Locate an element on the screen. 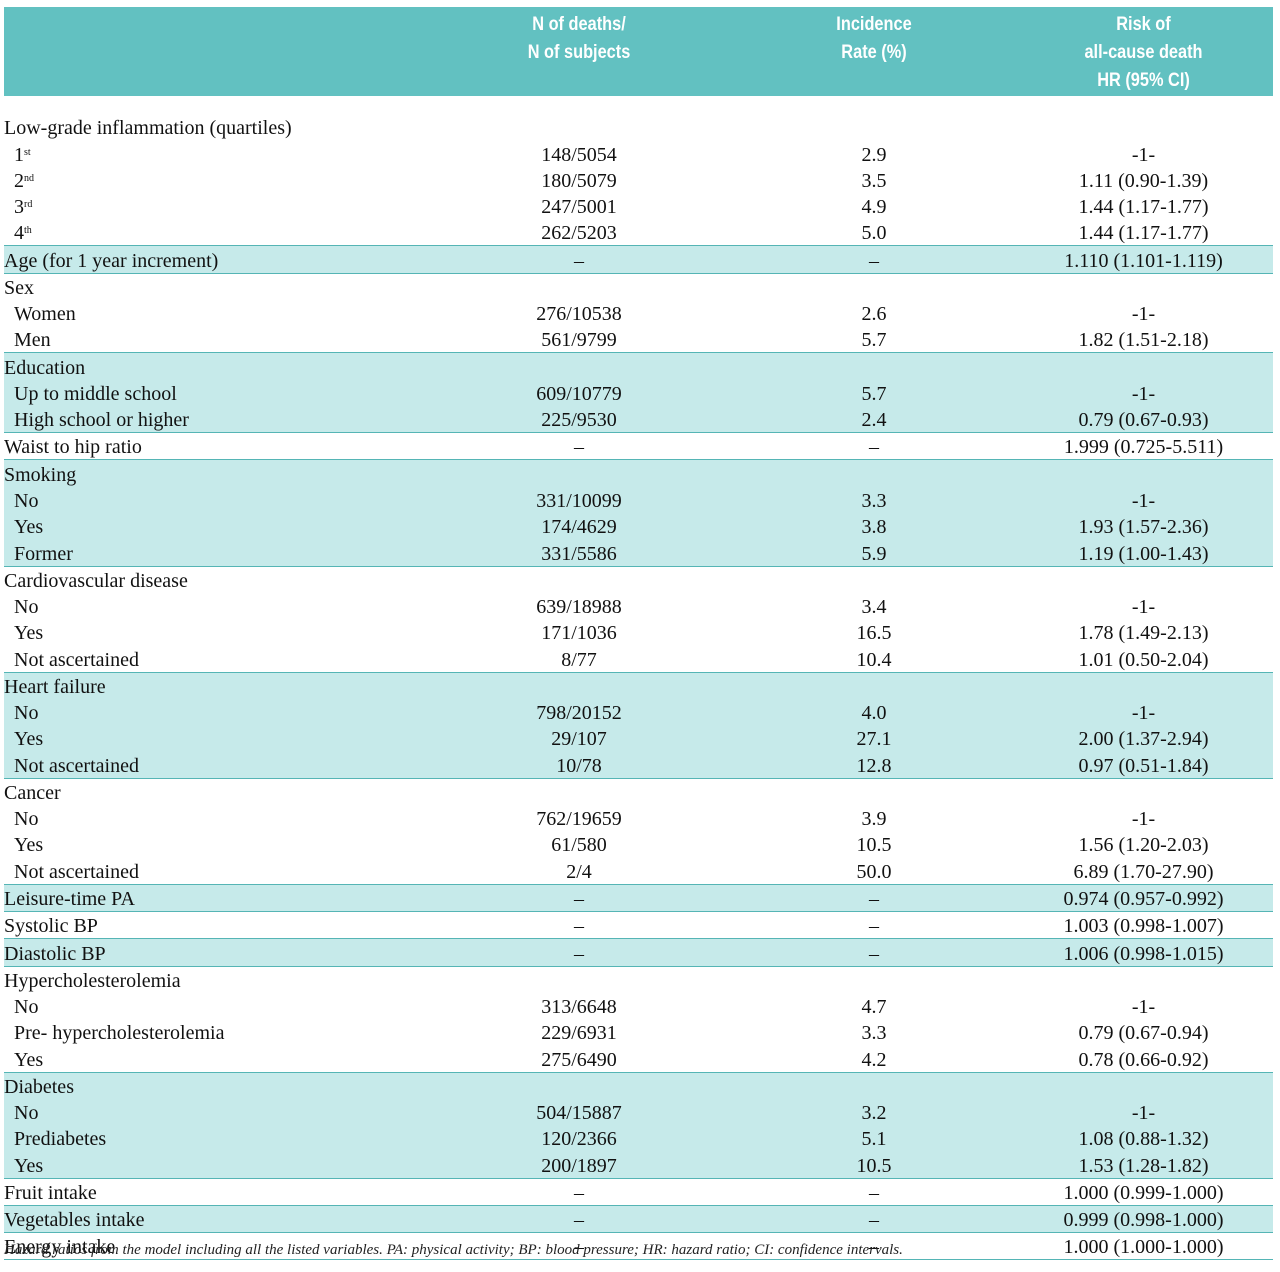 Image resolution: width=1280 pixels, height=1272 pixels. row-label: Pre- hypercholesterolemia is located at coordinates (214, 1032).